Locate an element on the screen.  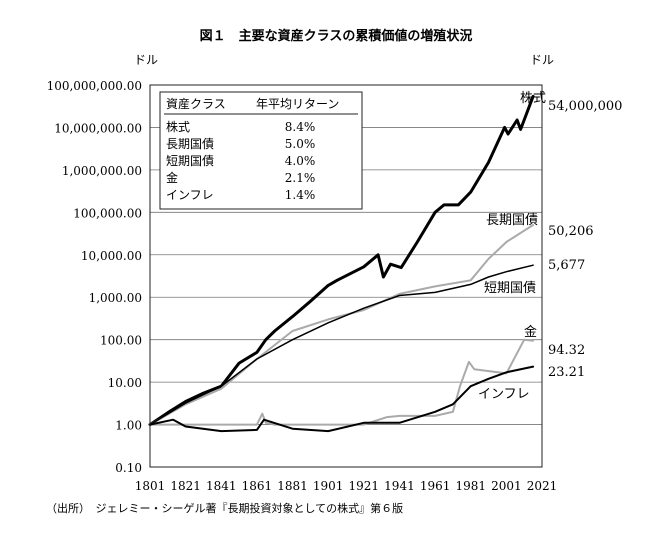
legend-header-return: 年平均リターン is located at coordinates (297, 104).